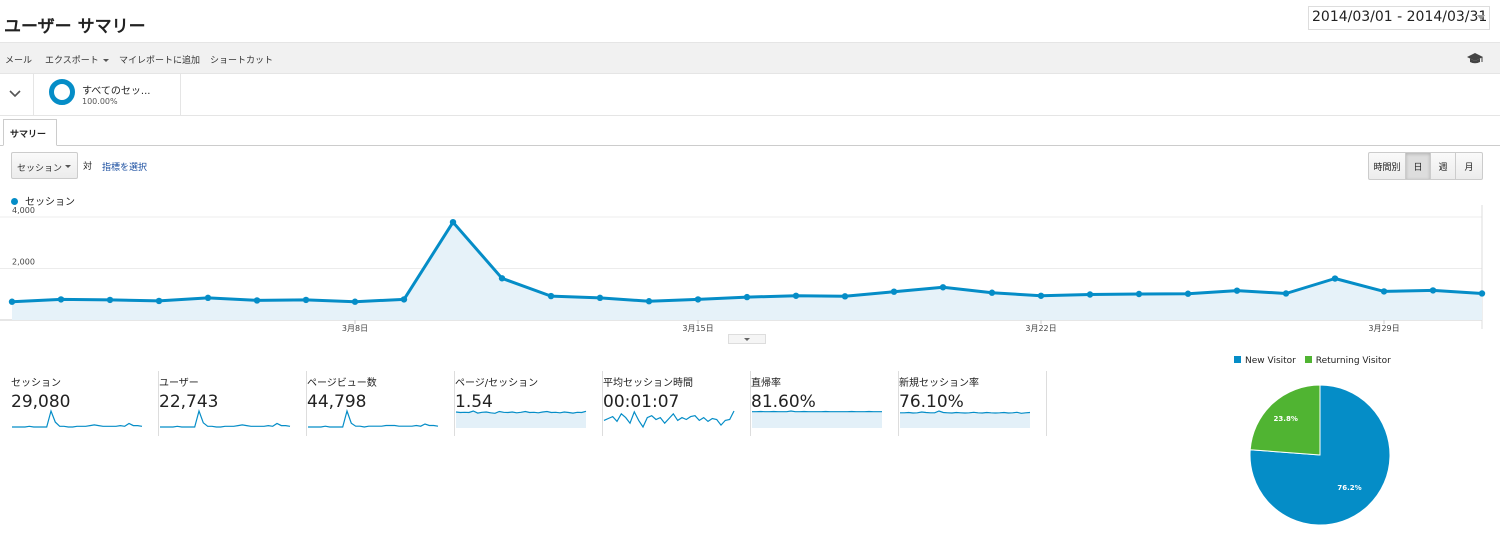 This screenshot has width=1500, height=549. I want to click on period-selector: 時間別 日 週 月, so click(1425, 166).